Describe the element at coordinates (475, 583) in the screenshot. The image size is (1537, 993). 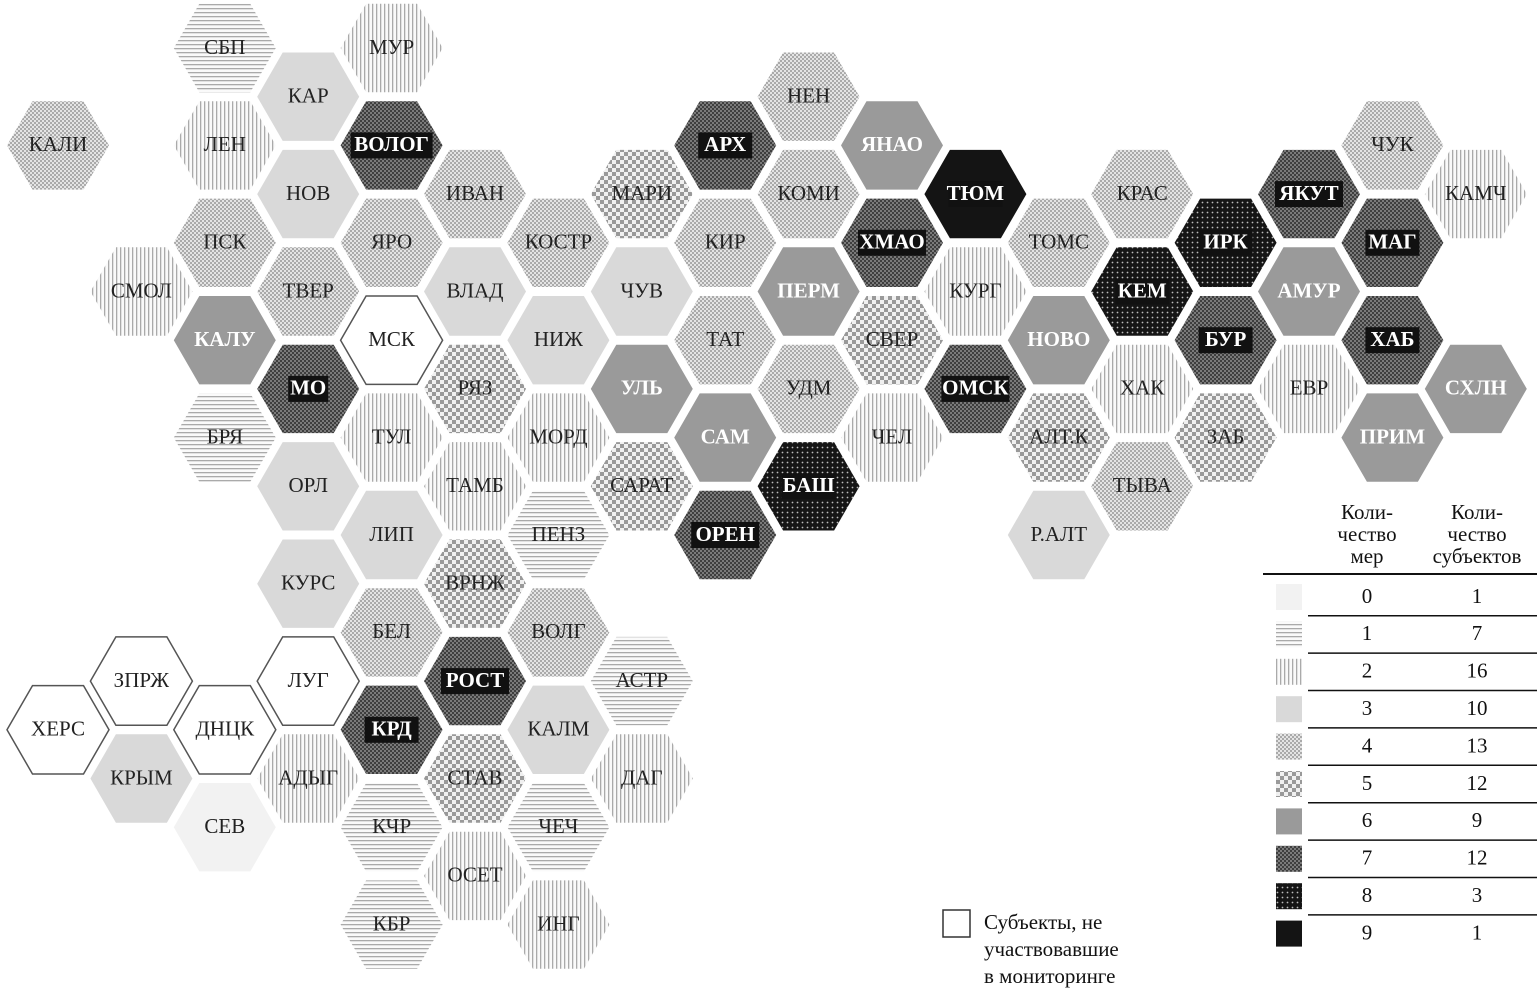
I see `region-label: ВРНЖ` at that location.